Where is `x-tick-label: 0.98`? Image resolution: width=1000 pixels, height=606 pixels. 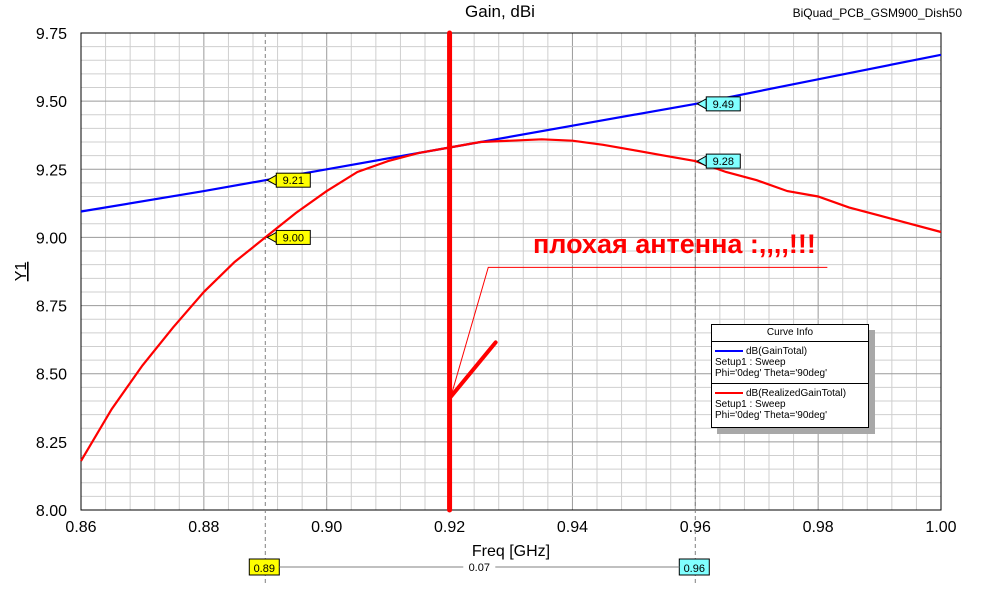
x-tick-label: 0.98 is located at coordinates (818, 527).